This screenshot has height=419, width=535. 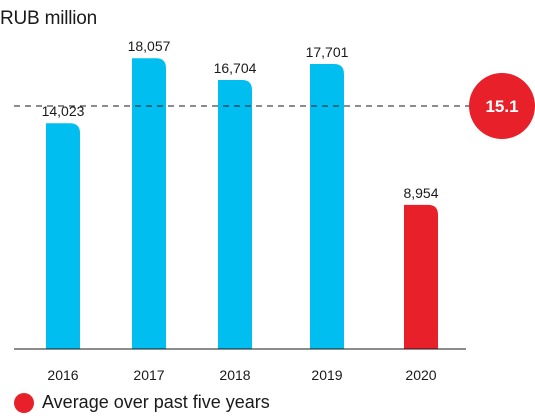 I want to click on value-label-2016: 14,023, so click(x=63, y=111).